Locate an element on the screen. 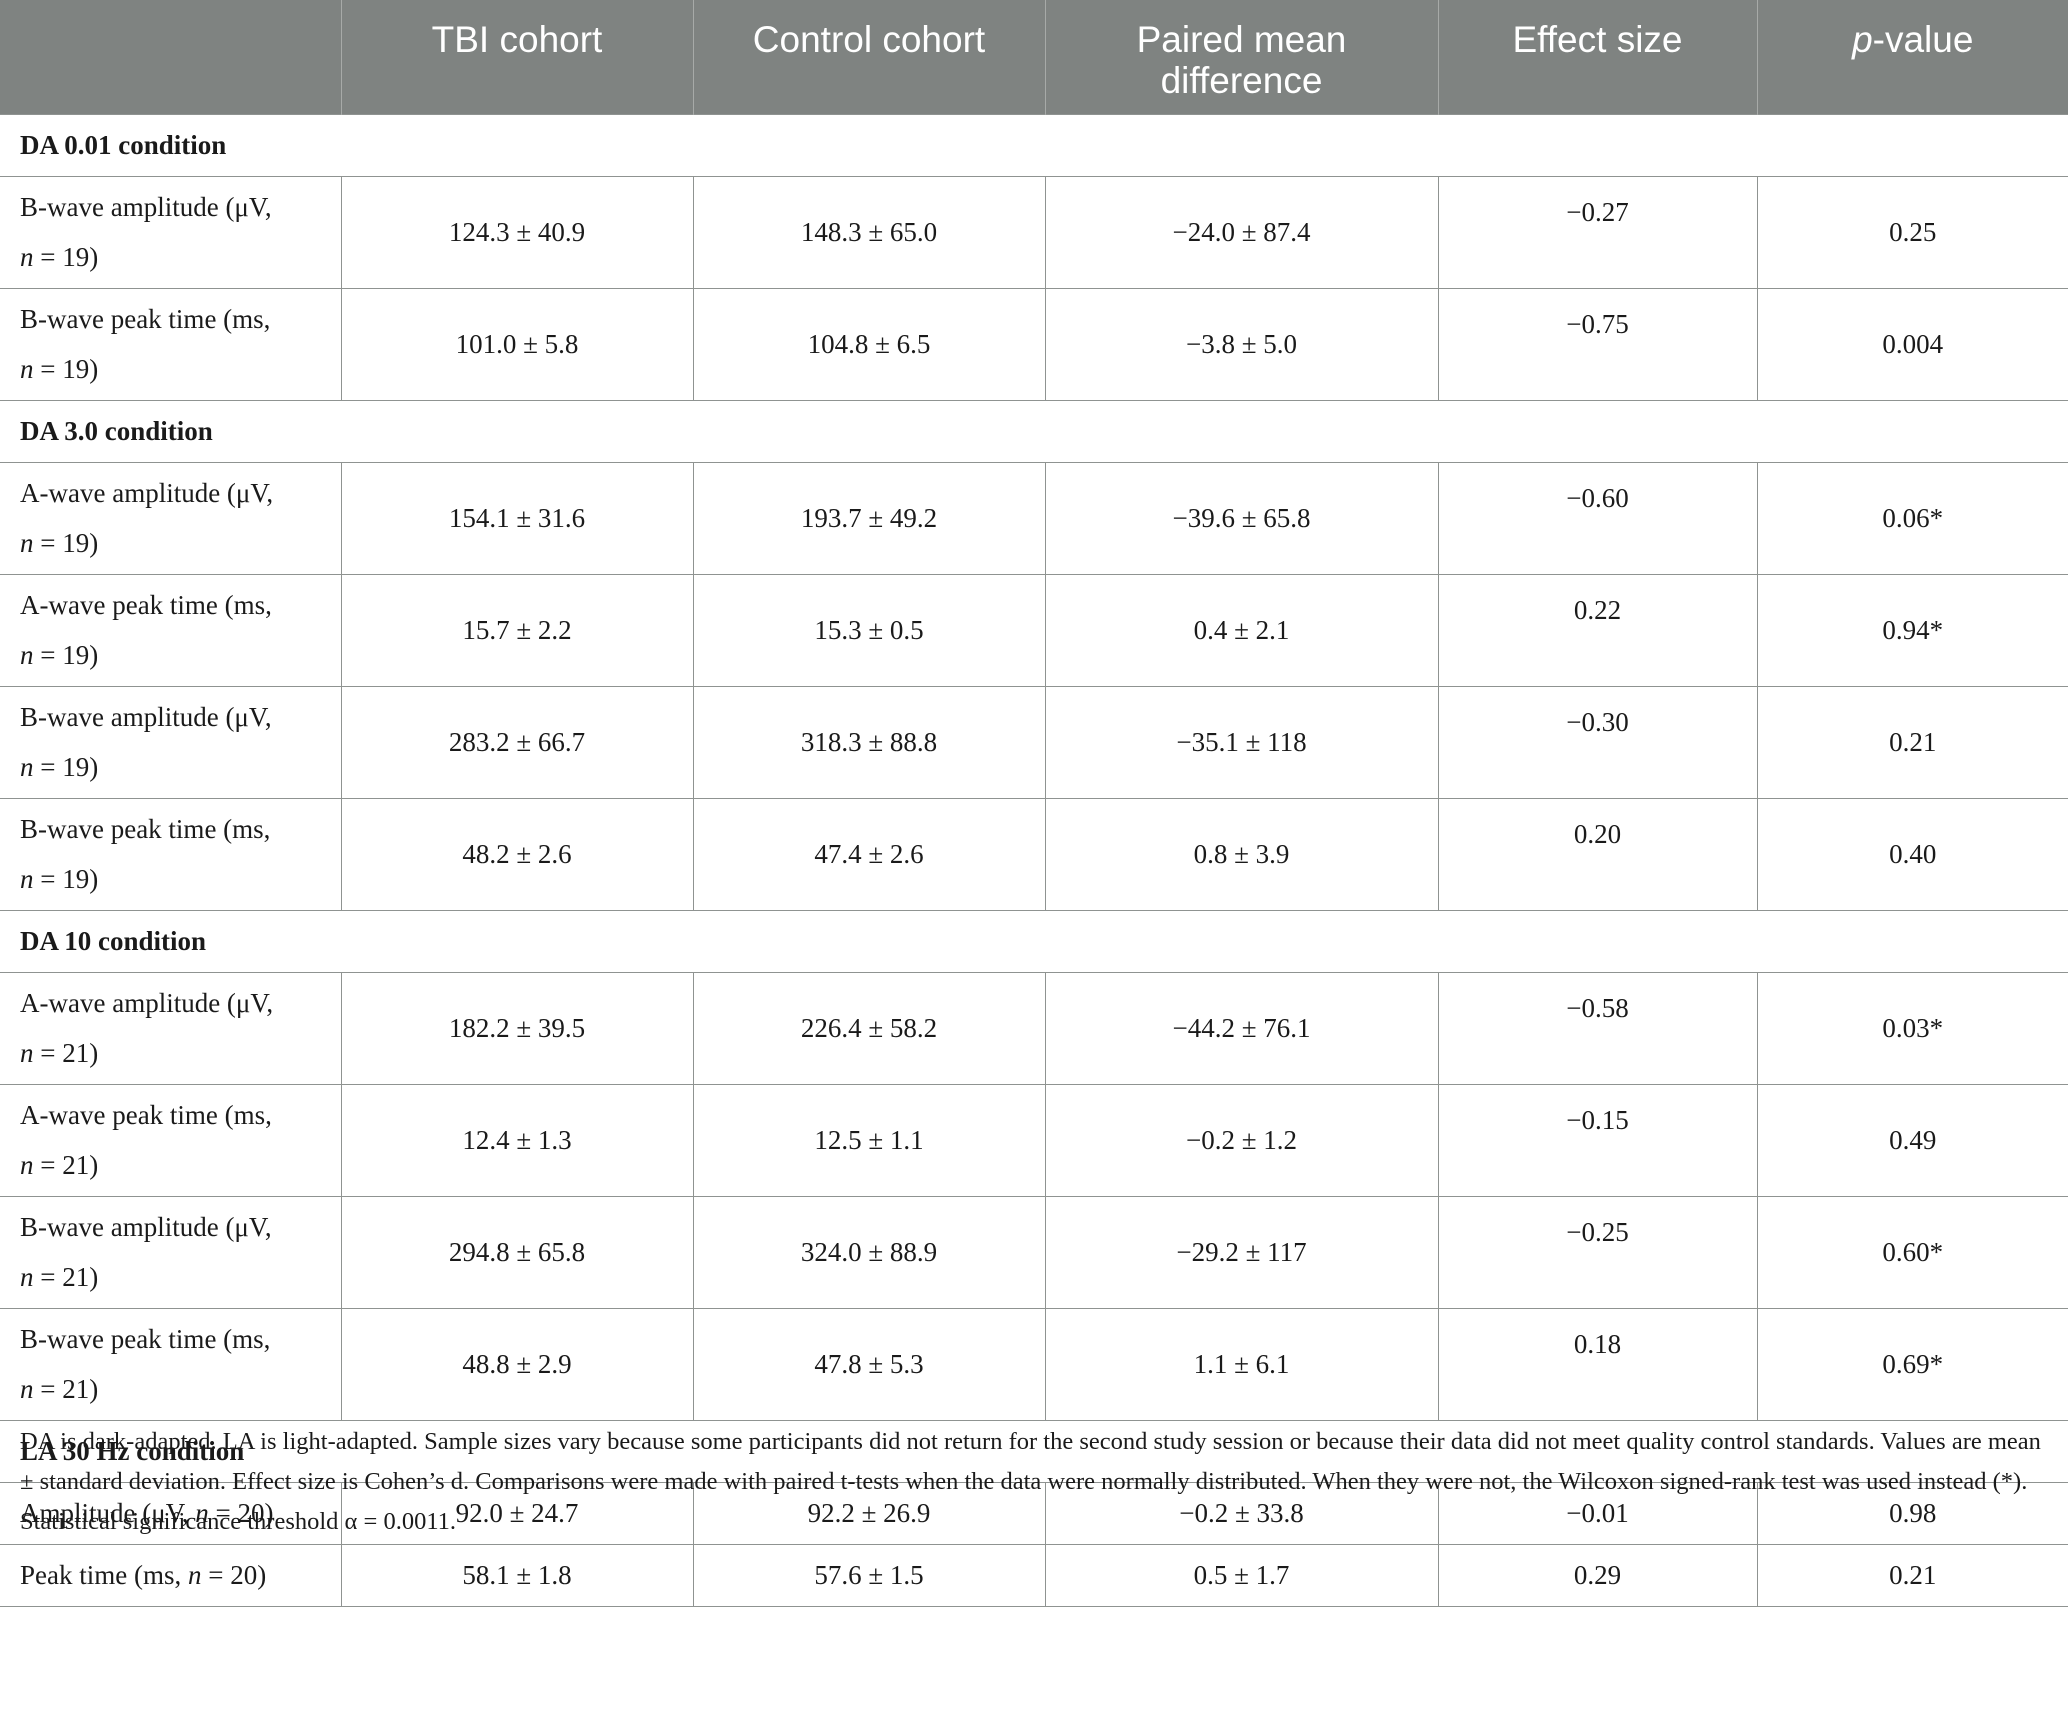  section-title: DA 10 condition is located at coordinates (1034, 941).